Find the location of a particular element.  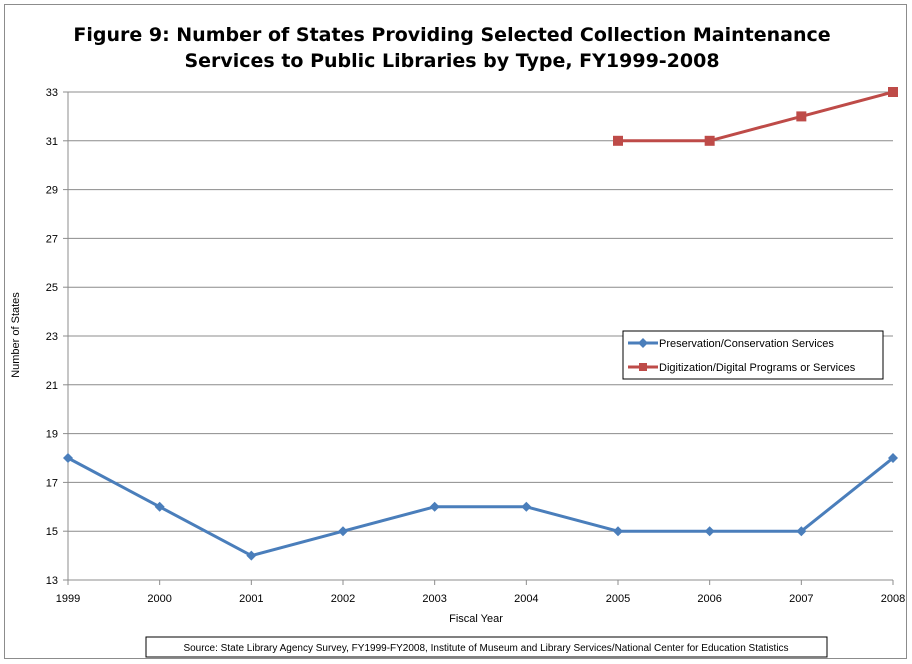

data-point-digitization-2007 is located at coordinates (801, 116).